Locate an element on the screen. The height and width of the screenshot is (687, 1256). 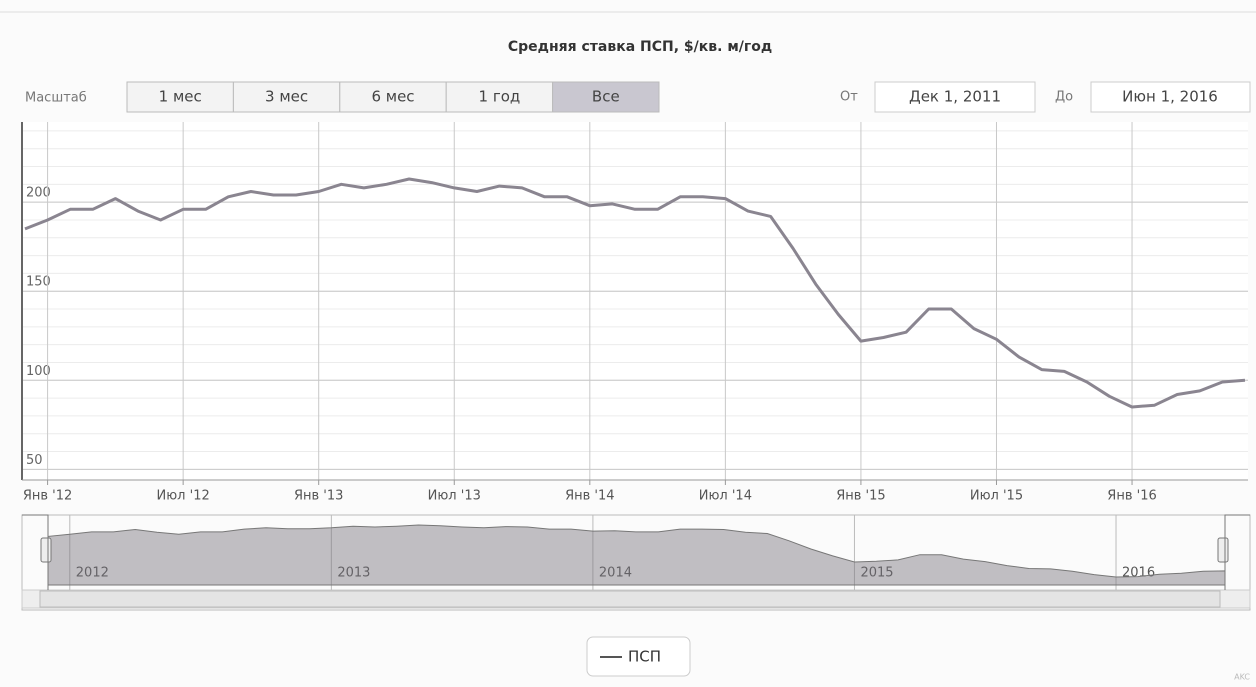
x-tick-label: Янв '12 is located at coordinates (47, 496).